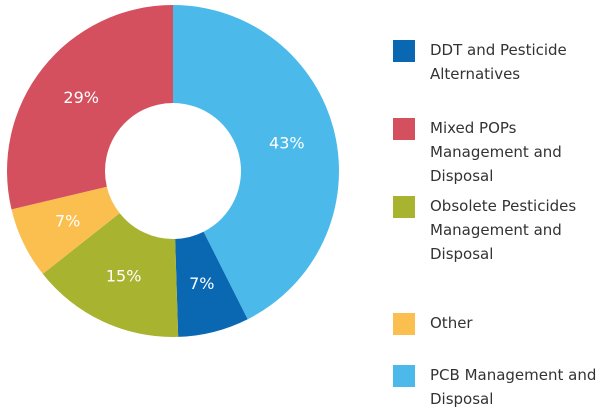 The height and width of the screenshot is (411, 611). Describe the element at coordinates (81, 97) in the screenshot. I see `data-label: 29%` at that location.